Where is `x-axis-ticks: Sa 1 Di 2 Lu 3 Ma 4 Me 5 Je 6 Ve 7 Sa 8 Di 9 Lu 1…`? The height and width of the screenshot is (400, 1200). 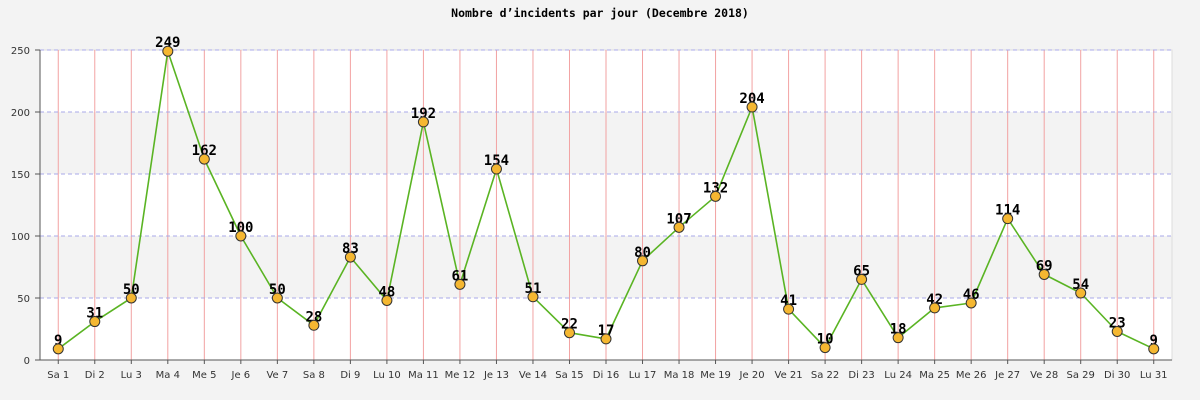
x-axis-ticks: Sa 1 Di 2 Lu 3 Ma 4 Me 5 Je 6 Ve 7 Sa 8 Di 9 Lu 1… is located at coordinates (607, 370).